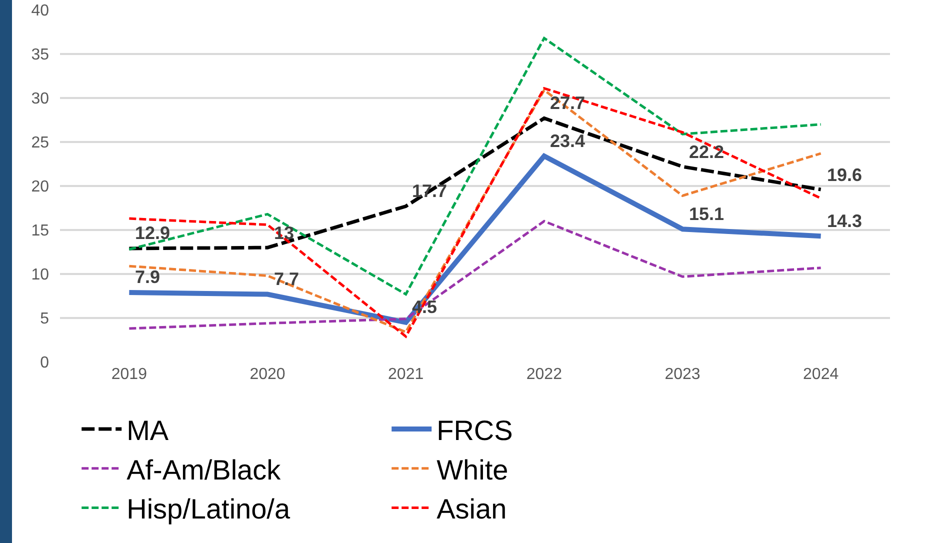 The width and height of the screenshot is (930, 543). I want to click on y-tick-label: 10, so click(40, 275).